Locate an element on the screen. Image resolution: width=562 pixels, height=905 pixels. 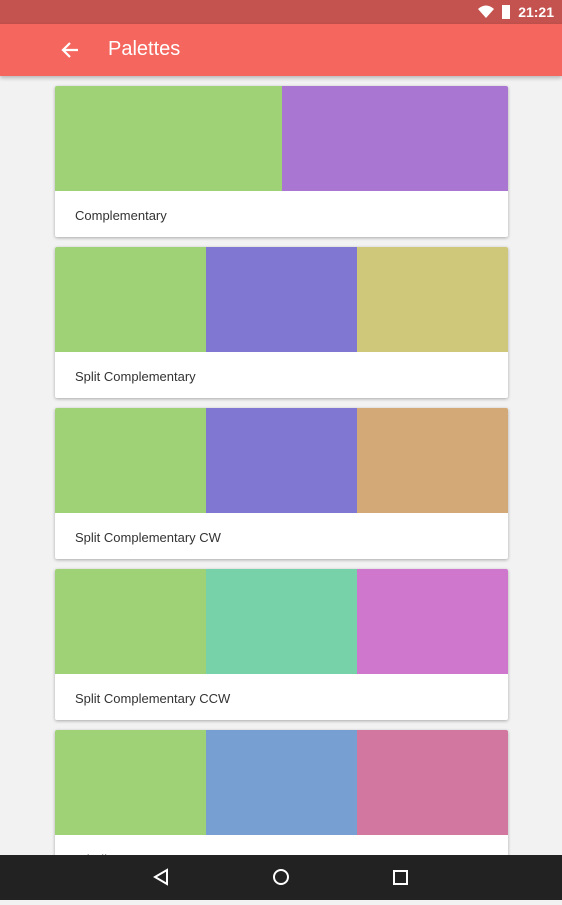
app-bar: Palettes is located at coordinates (281, 50).